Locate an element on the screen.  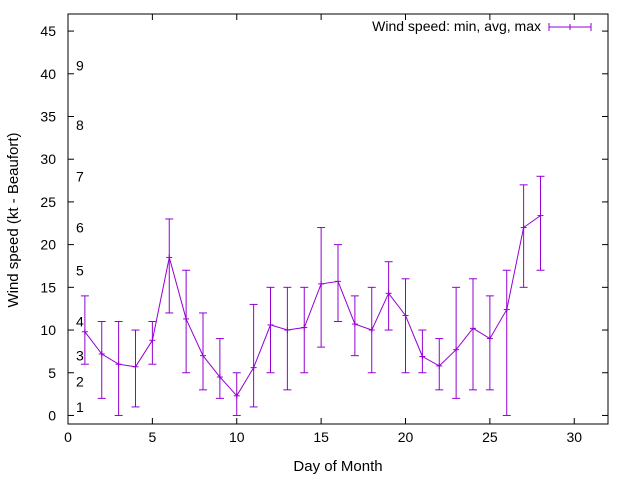
y-tick-label: 45 is located at coordinates (48, 31).